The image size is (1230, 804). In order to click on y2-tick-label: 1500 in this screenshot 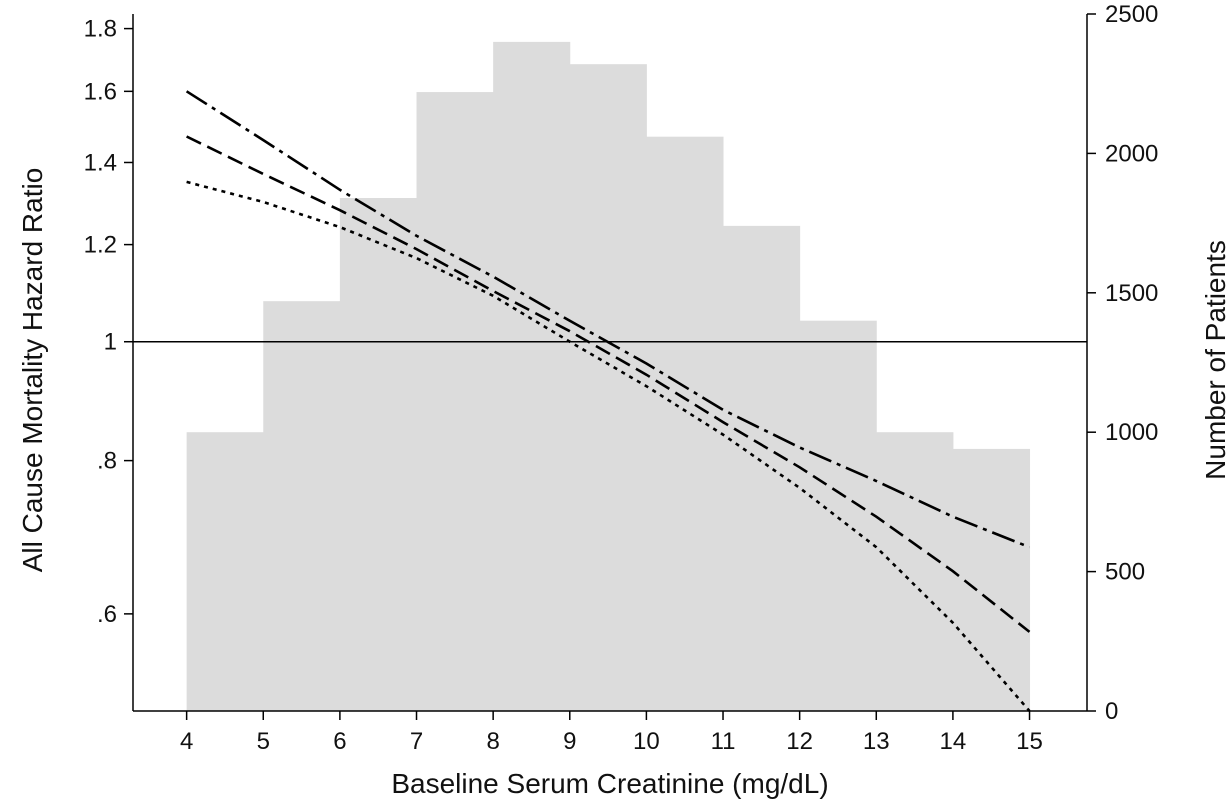, I will do `click(1131, 293)`.